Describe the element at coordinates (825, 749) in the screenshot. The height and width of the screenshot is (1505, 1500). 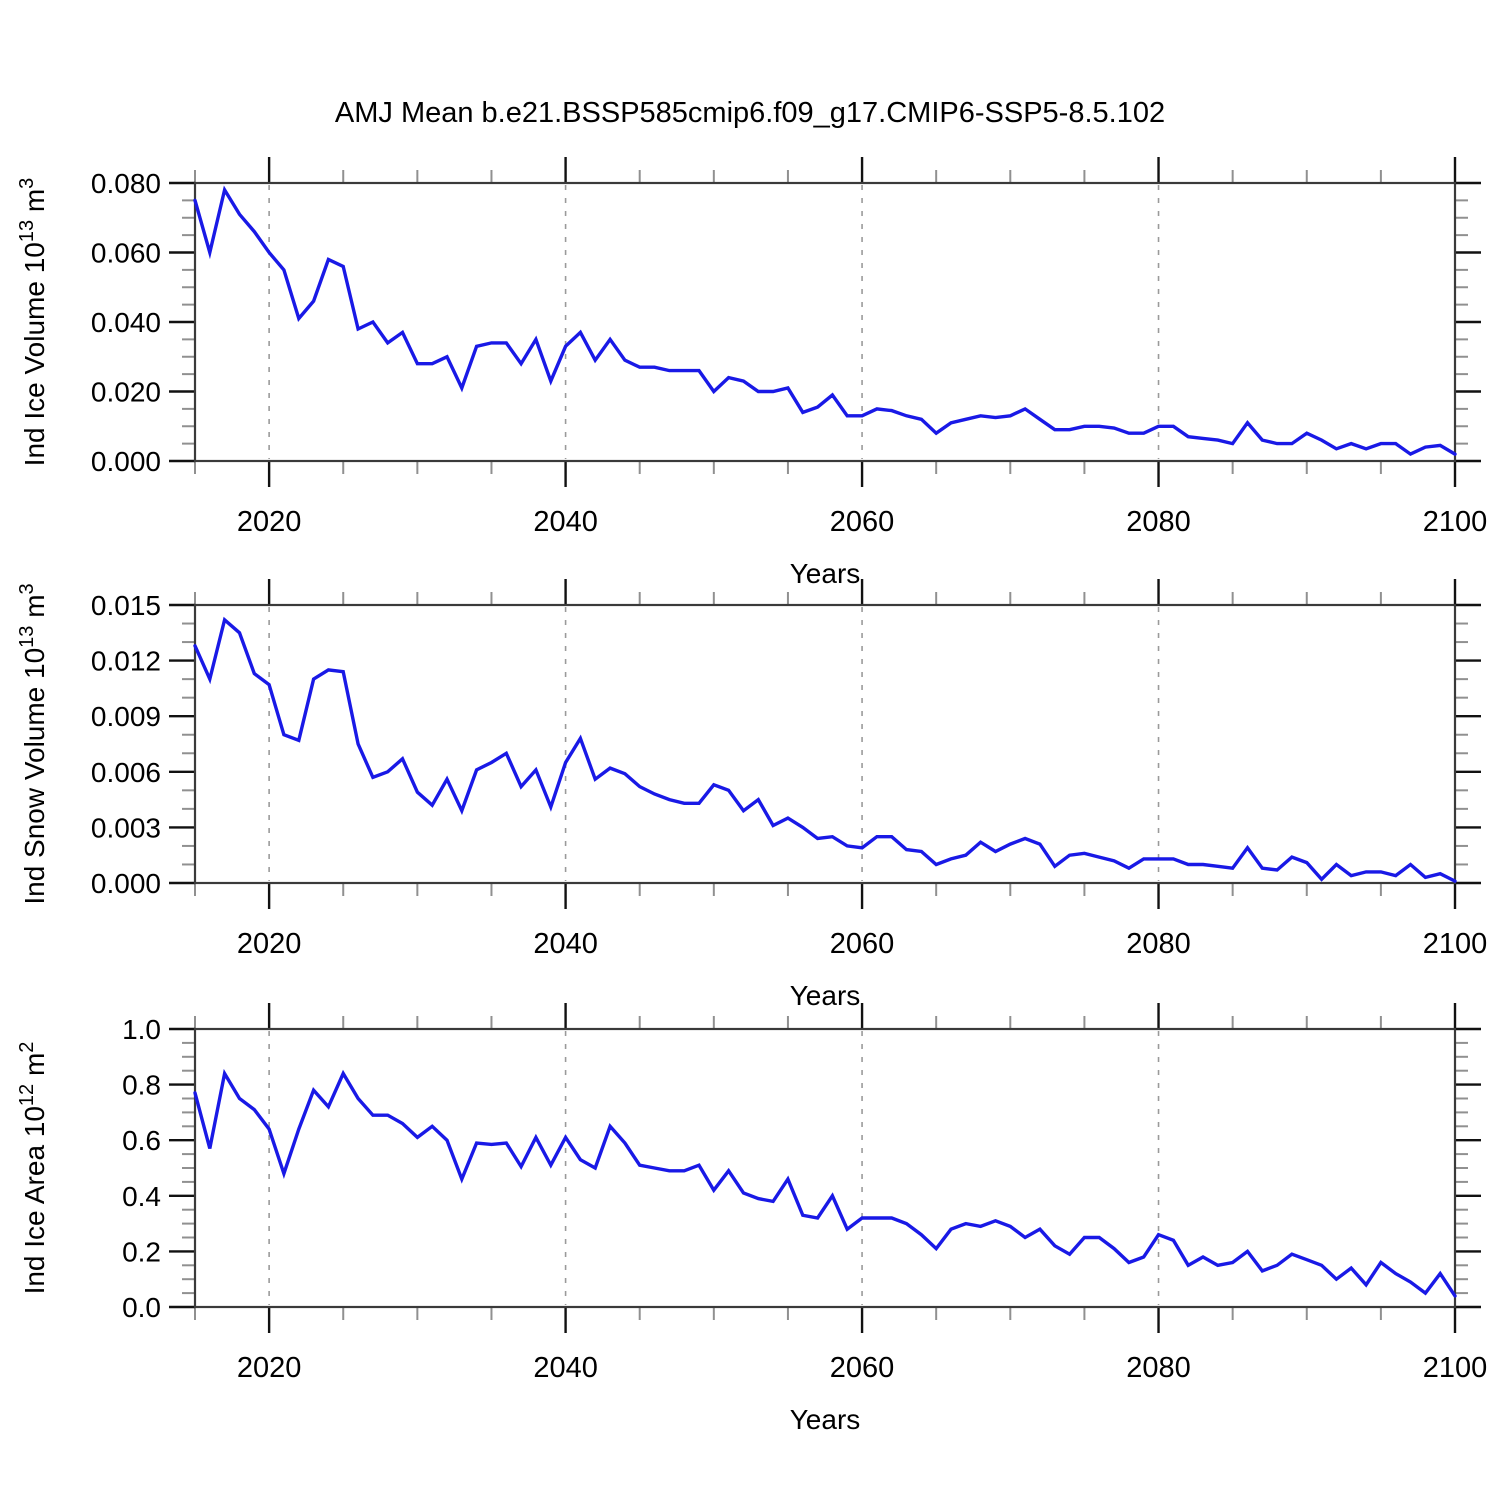
I see `data-line-ind-snow-volume` at that location.